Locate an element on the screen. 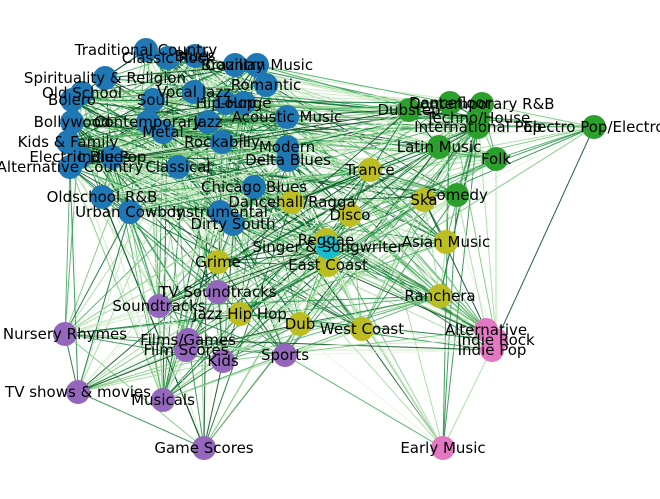  node-label: Singer & Songwriter is located at coordinates (329, 247).